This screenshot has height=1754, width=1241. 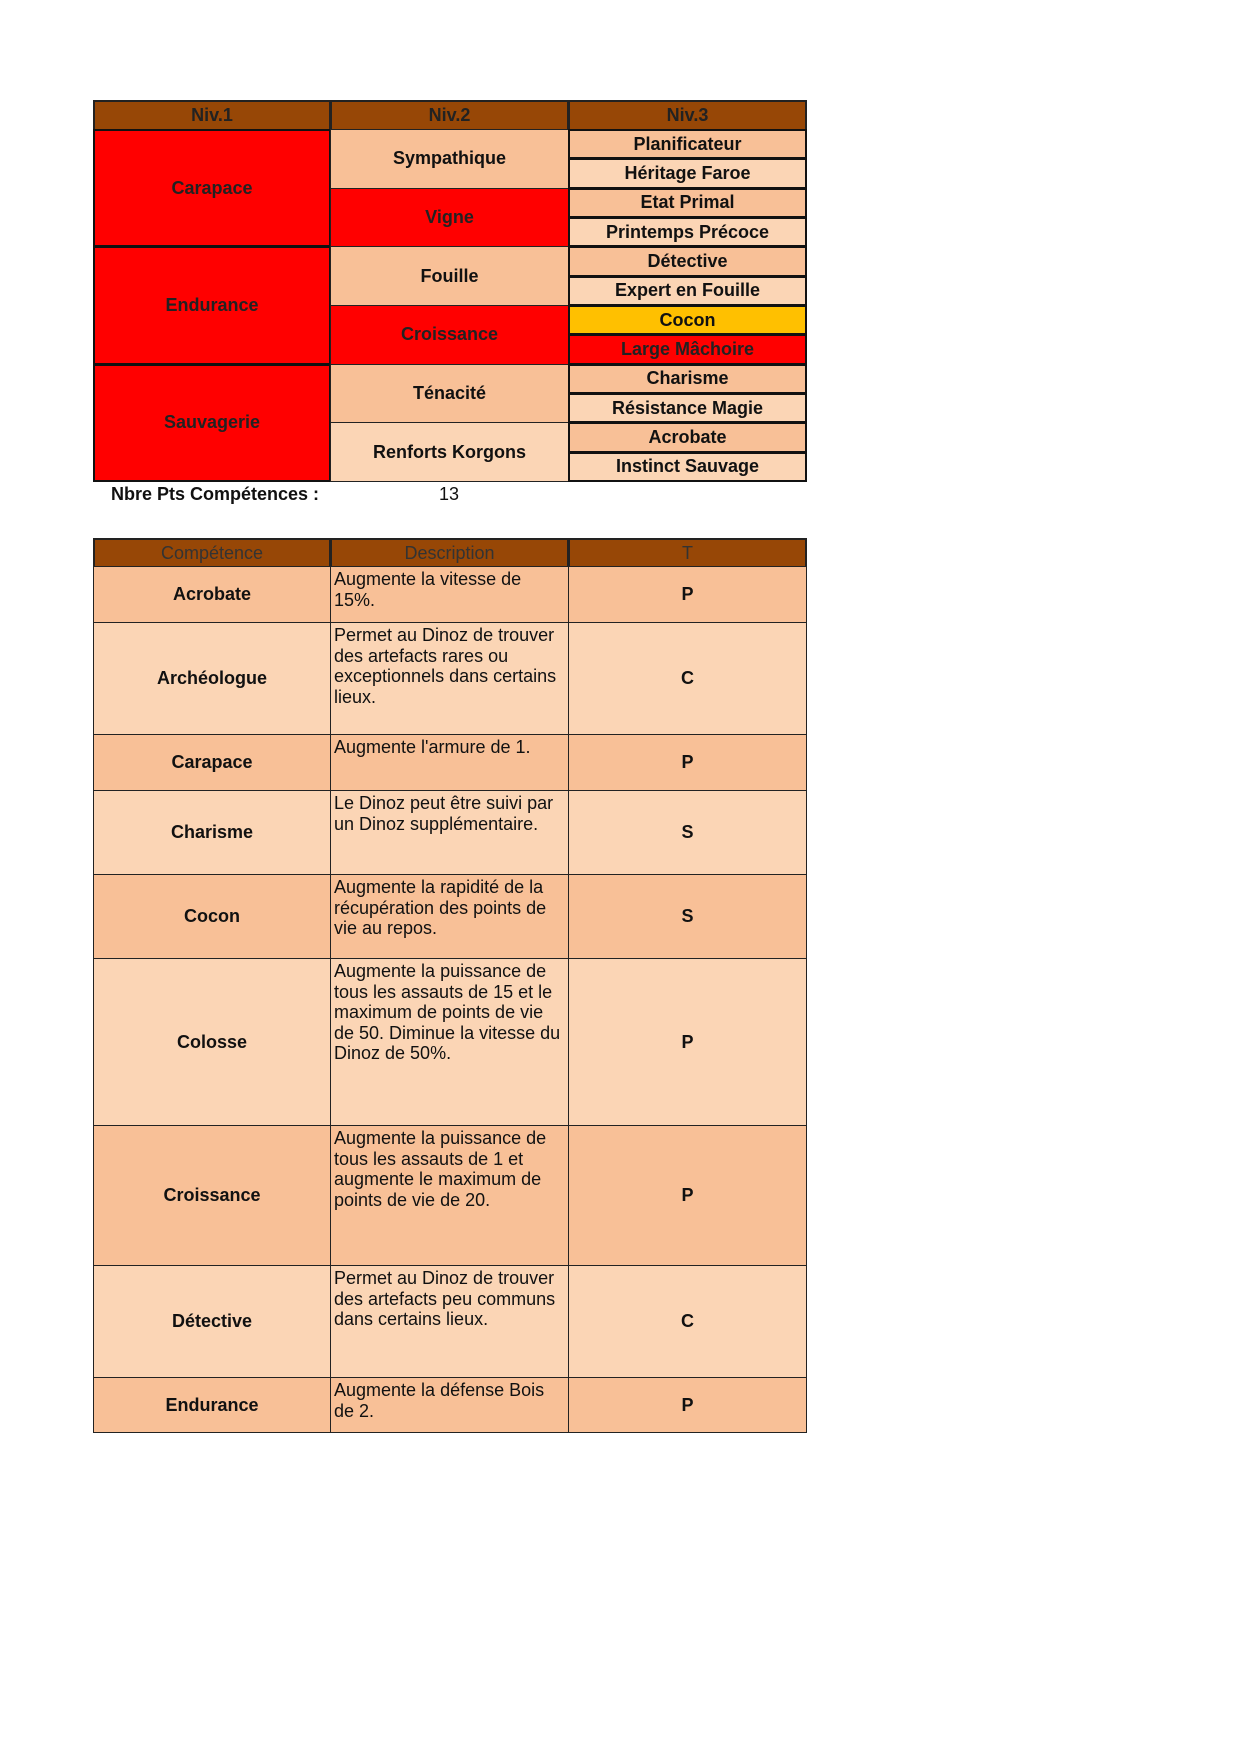 I want to click on niv2-cell: Vigne, so click(x=449, y=217).